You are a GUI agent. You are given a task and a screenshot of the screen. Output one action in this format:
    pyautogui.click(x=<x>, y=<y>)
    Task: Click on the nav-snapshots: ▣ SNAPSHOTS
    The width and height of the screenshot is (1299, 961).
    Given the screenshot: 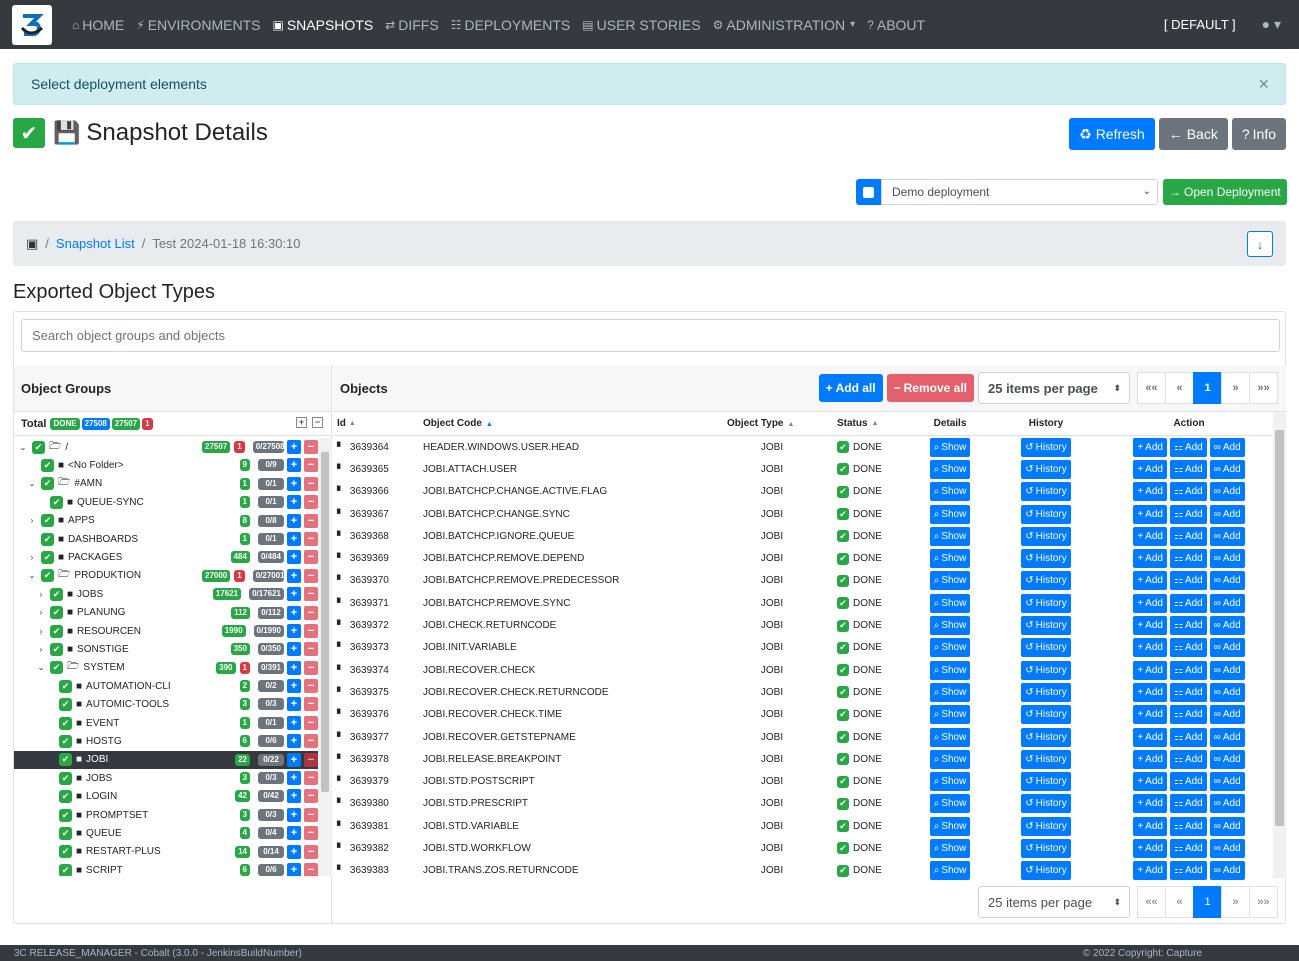 What is the action you would take?
    pyautogui.click(x=322, y=25)
    